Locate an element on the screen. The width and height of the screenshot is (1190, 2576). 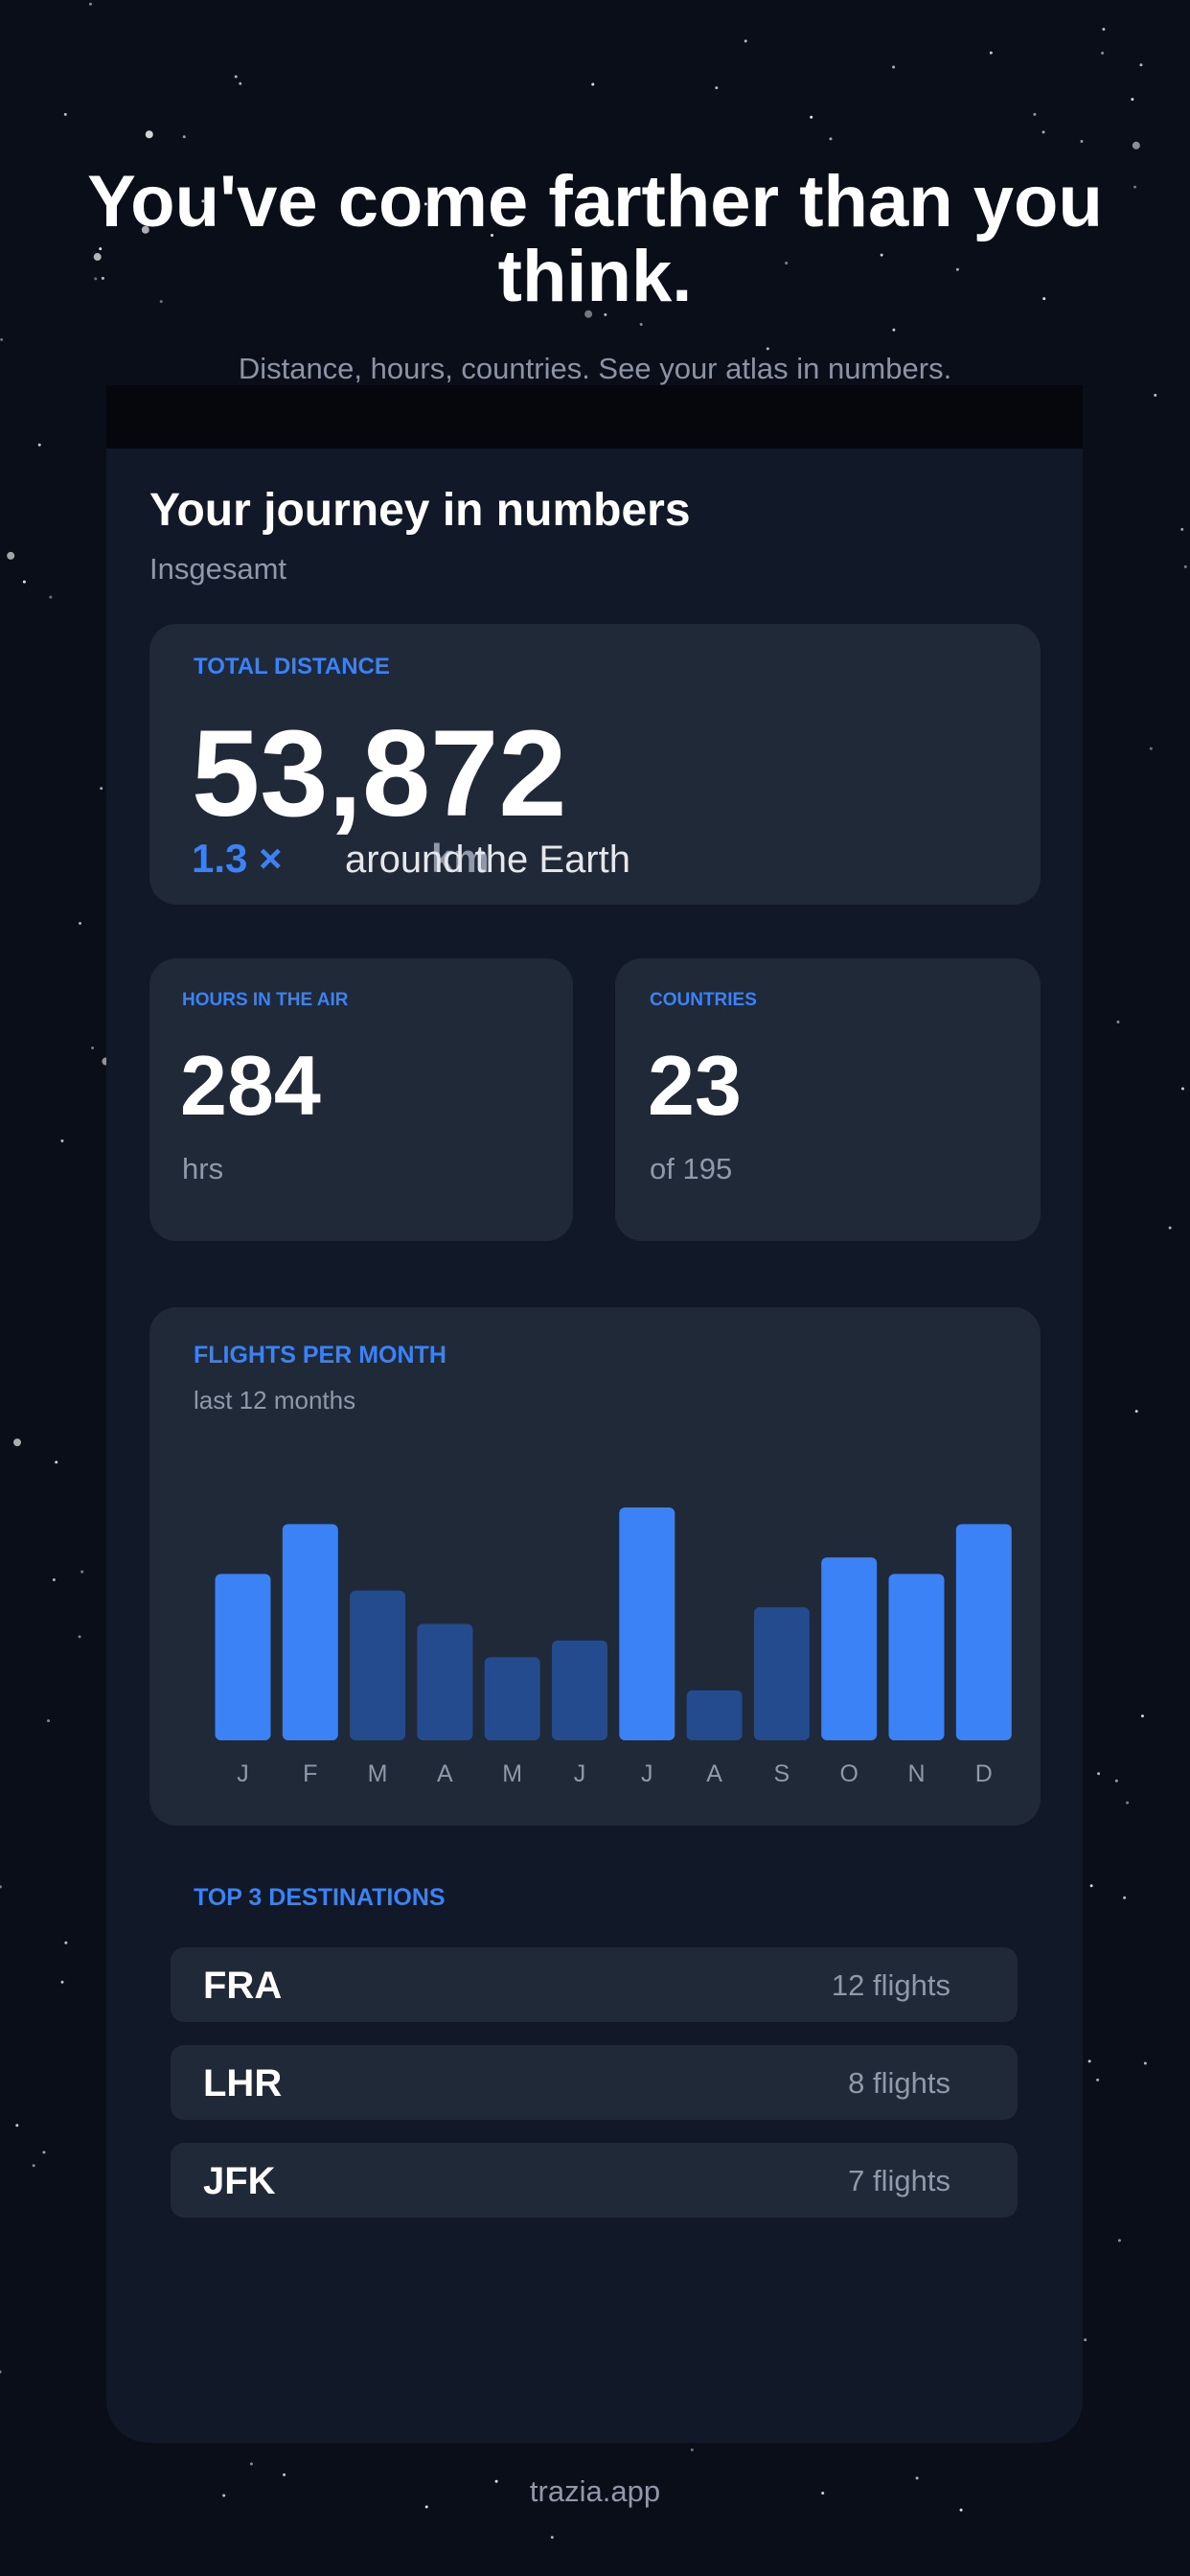
footer: trazia.app is located at coordinates (595, 2491).